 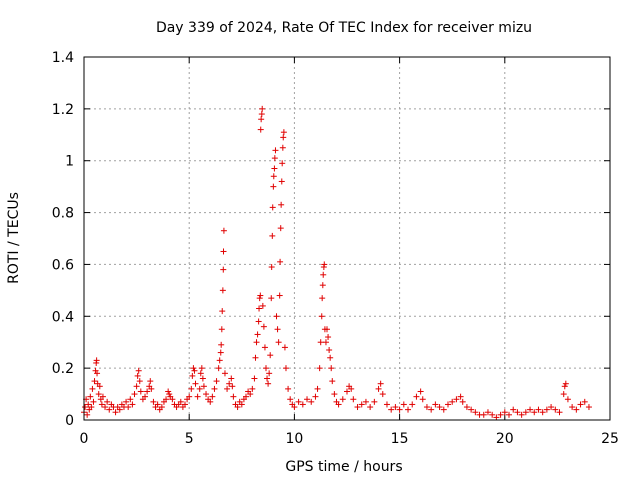 What do you see at coordinates (14, 238) in the screenshot?
I see `y-axis-label: ROTI / TECUs` at bounding box center [14, 238].